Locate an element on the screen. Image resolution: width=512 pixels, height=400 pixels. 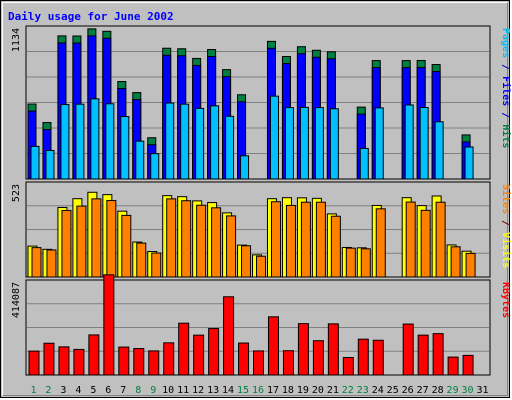
day-label: 9 is located at coordinates (153, 390).